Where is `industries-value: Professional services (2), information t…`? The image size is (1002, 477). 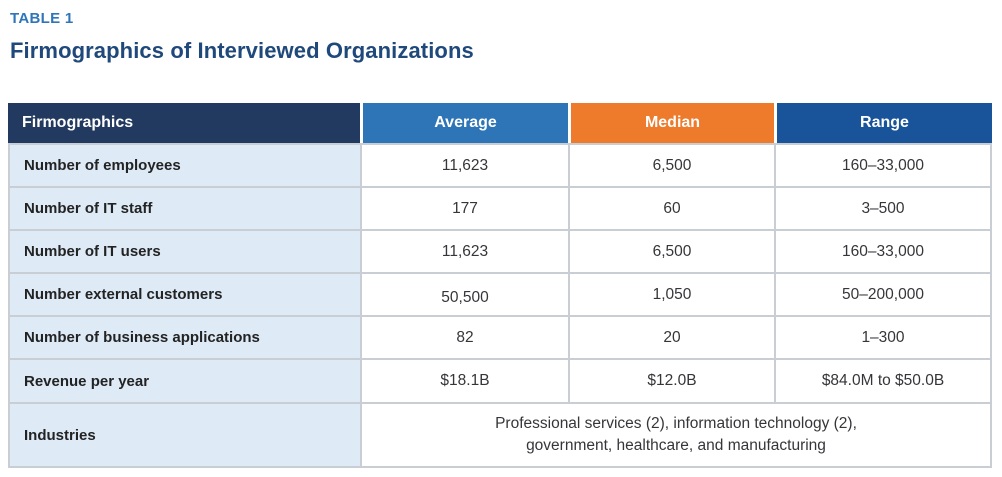 industries-value: Professional services (2), information t… is located at coordinates (676, 435).